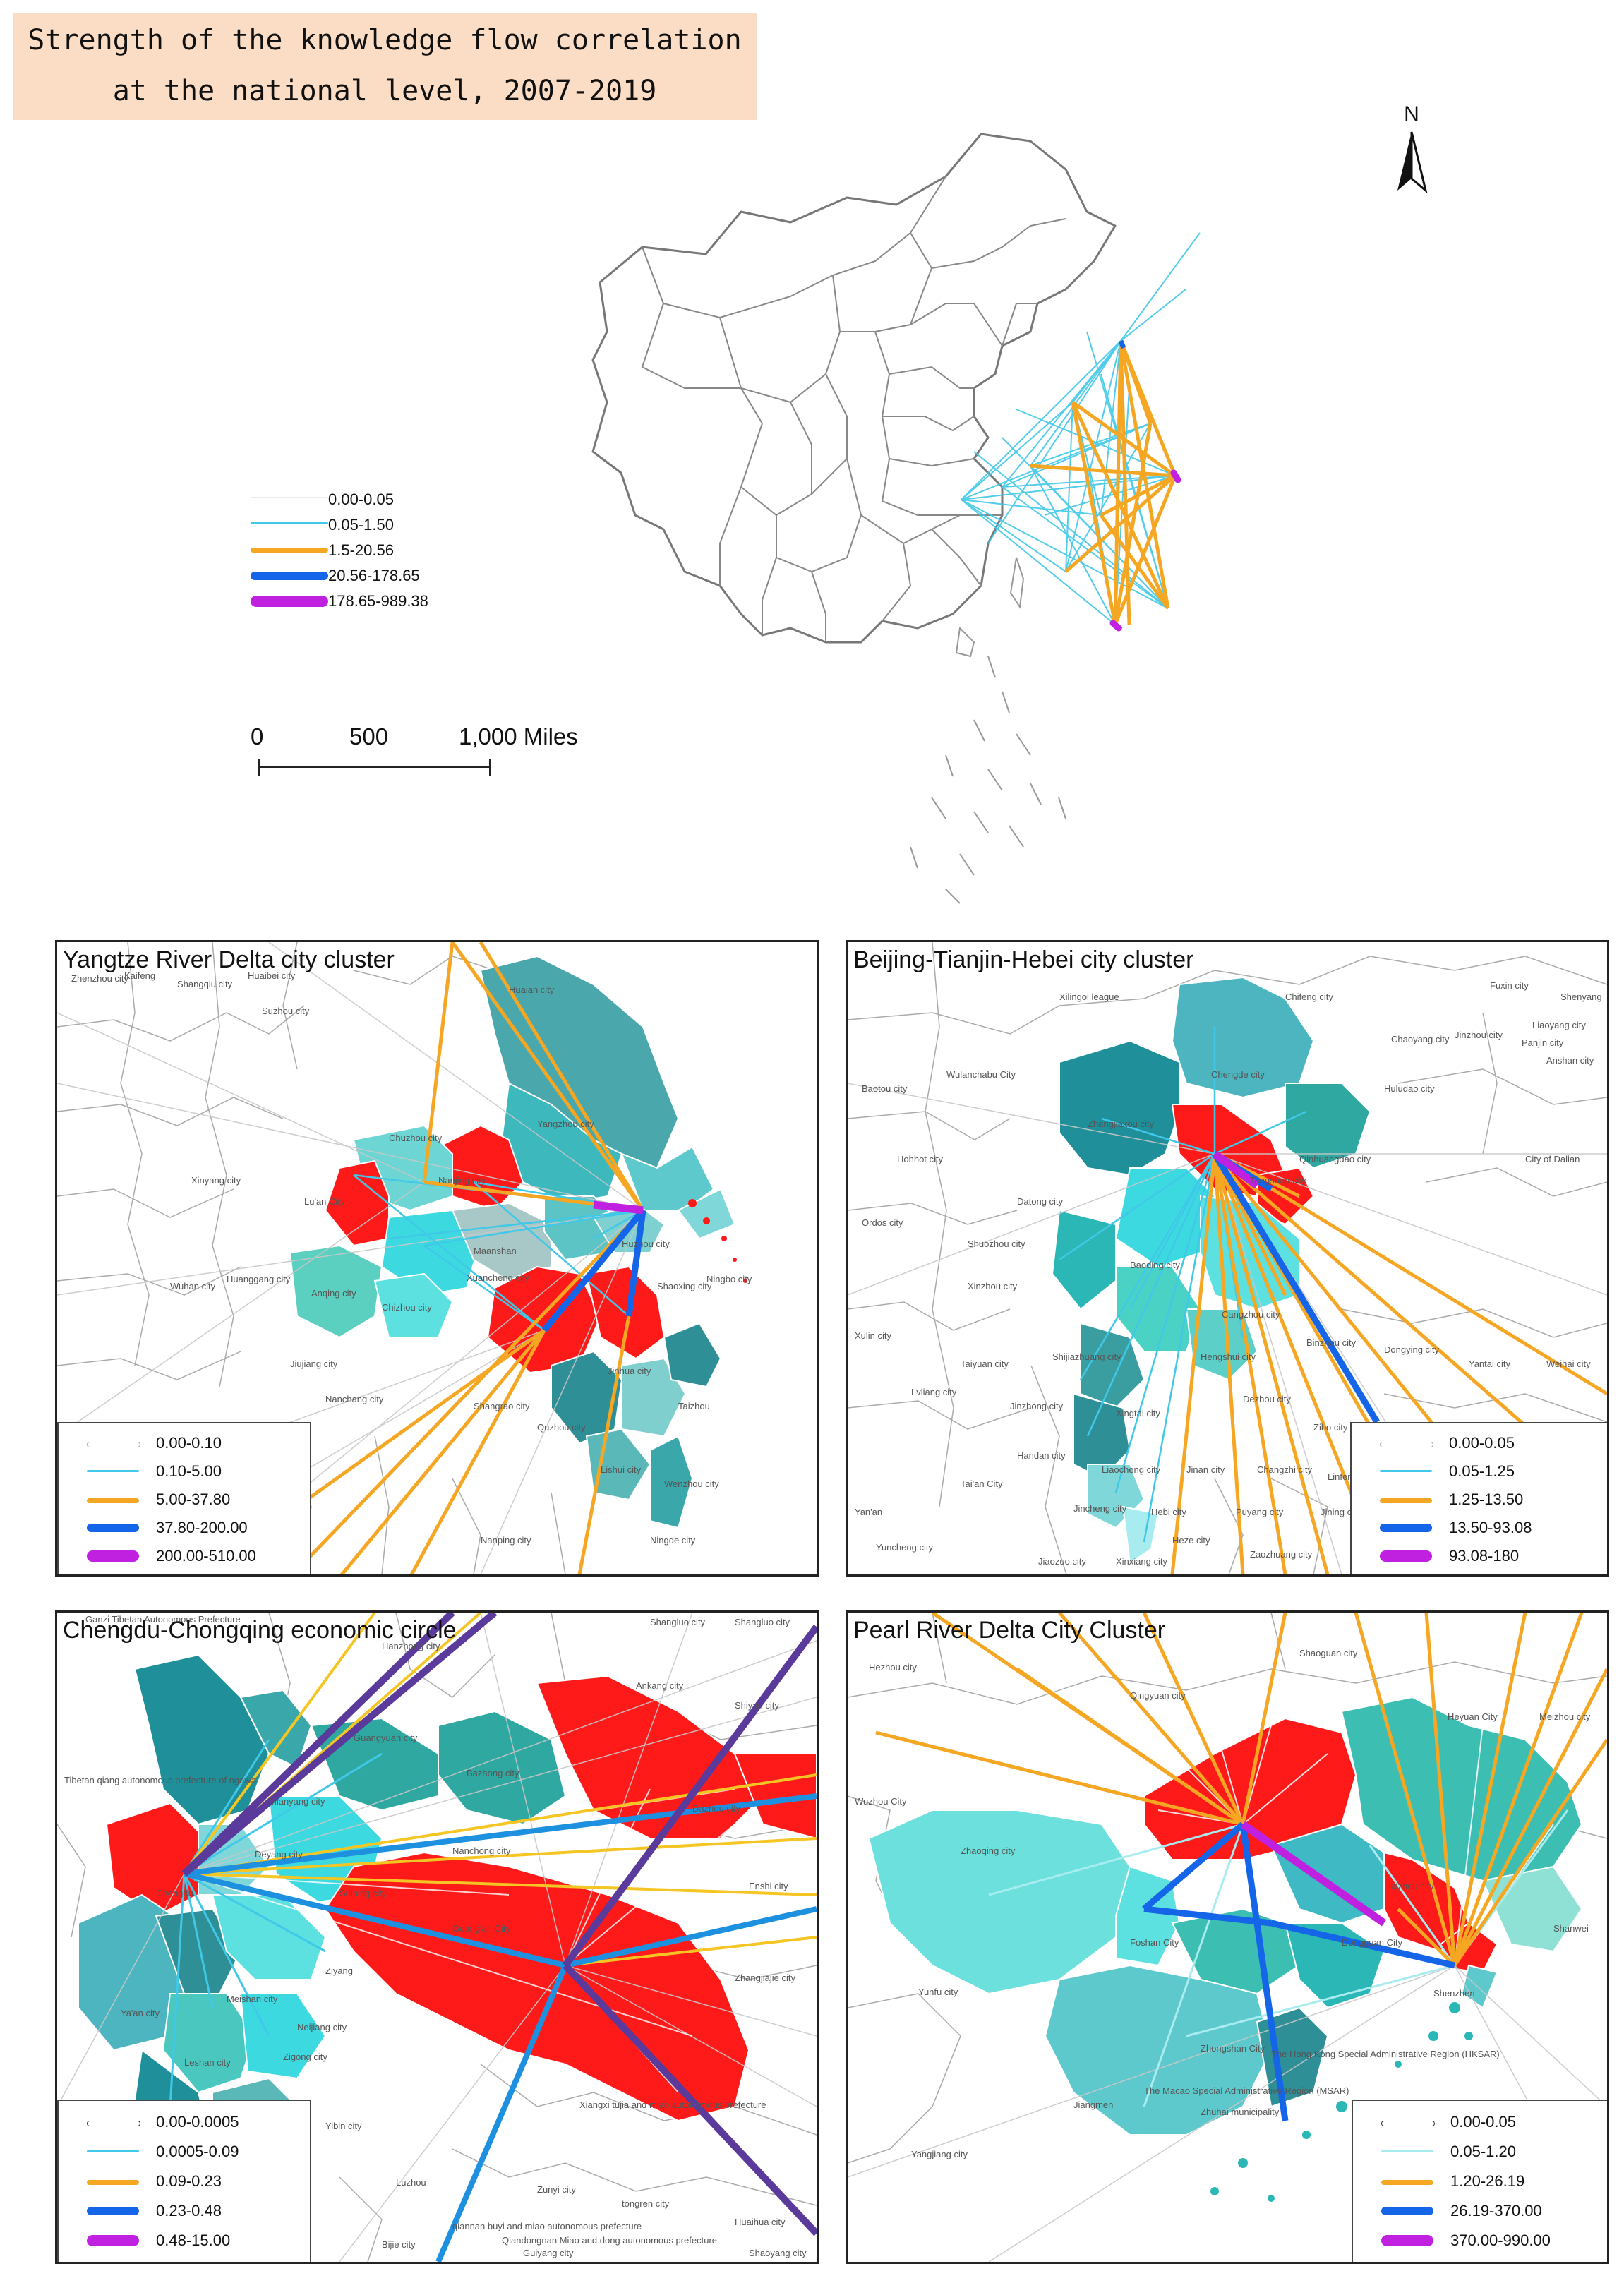 This screenshot has width=1624, height=2283. What do you see at coordinates (229, 959) in the screenshot?
I see `panel-title: Yangtze River Delta city cluster` at bounding box center [229, 959].